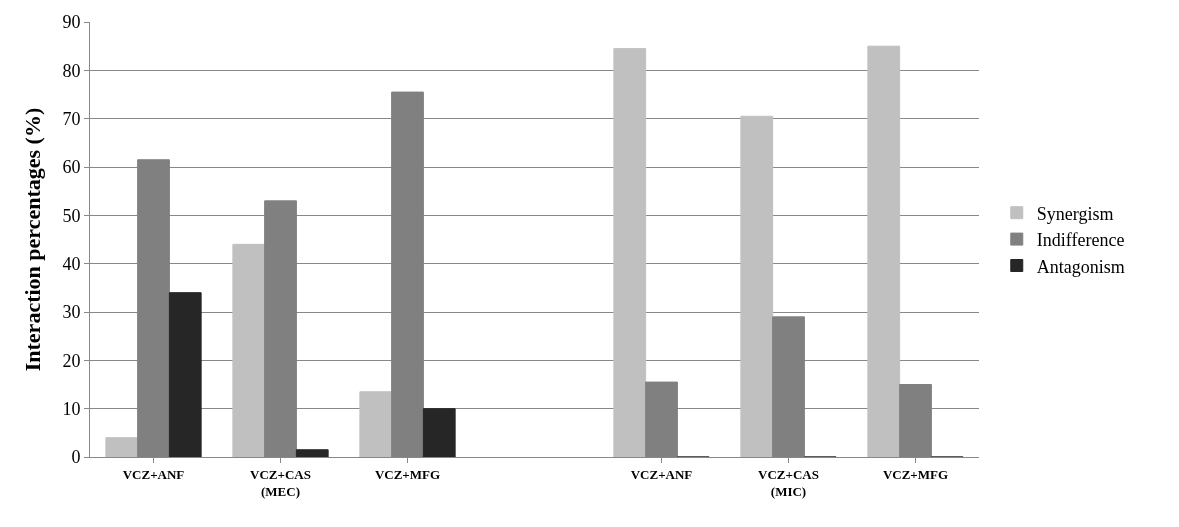 This screenshot has width=1179, height=527. Describe the element at coordinates (33, 239) in the screenshot. I see `y-axis-title: Interaction percentages (%)` at that location.